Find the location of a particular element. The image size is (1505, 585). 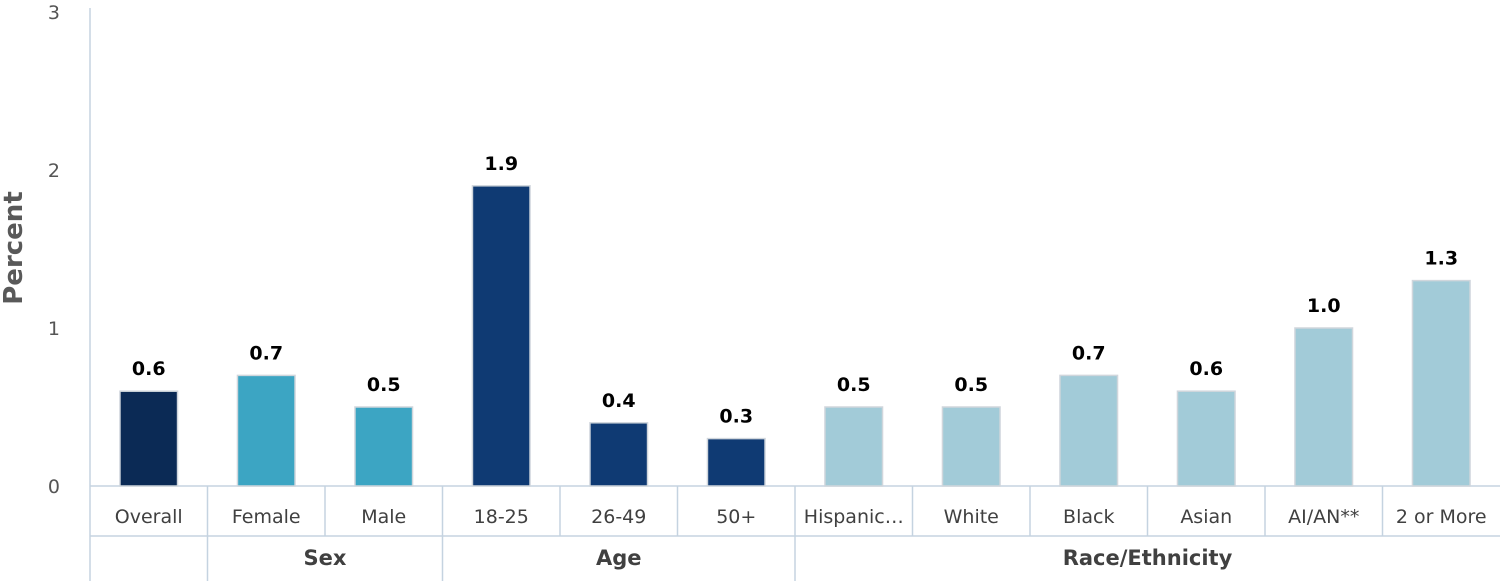

data-label: 1.3 is located at coordinates (1441, 259).